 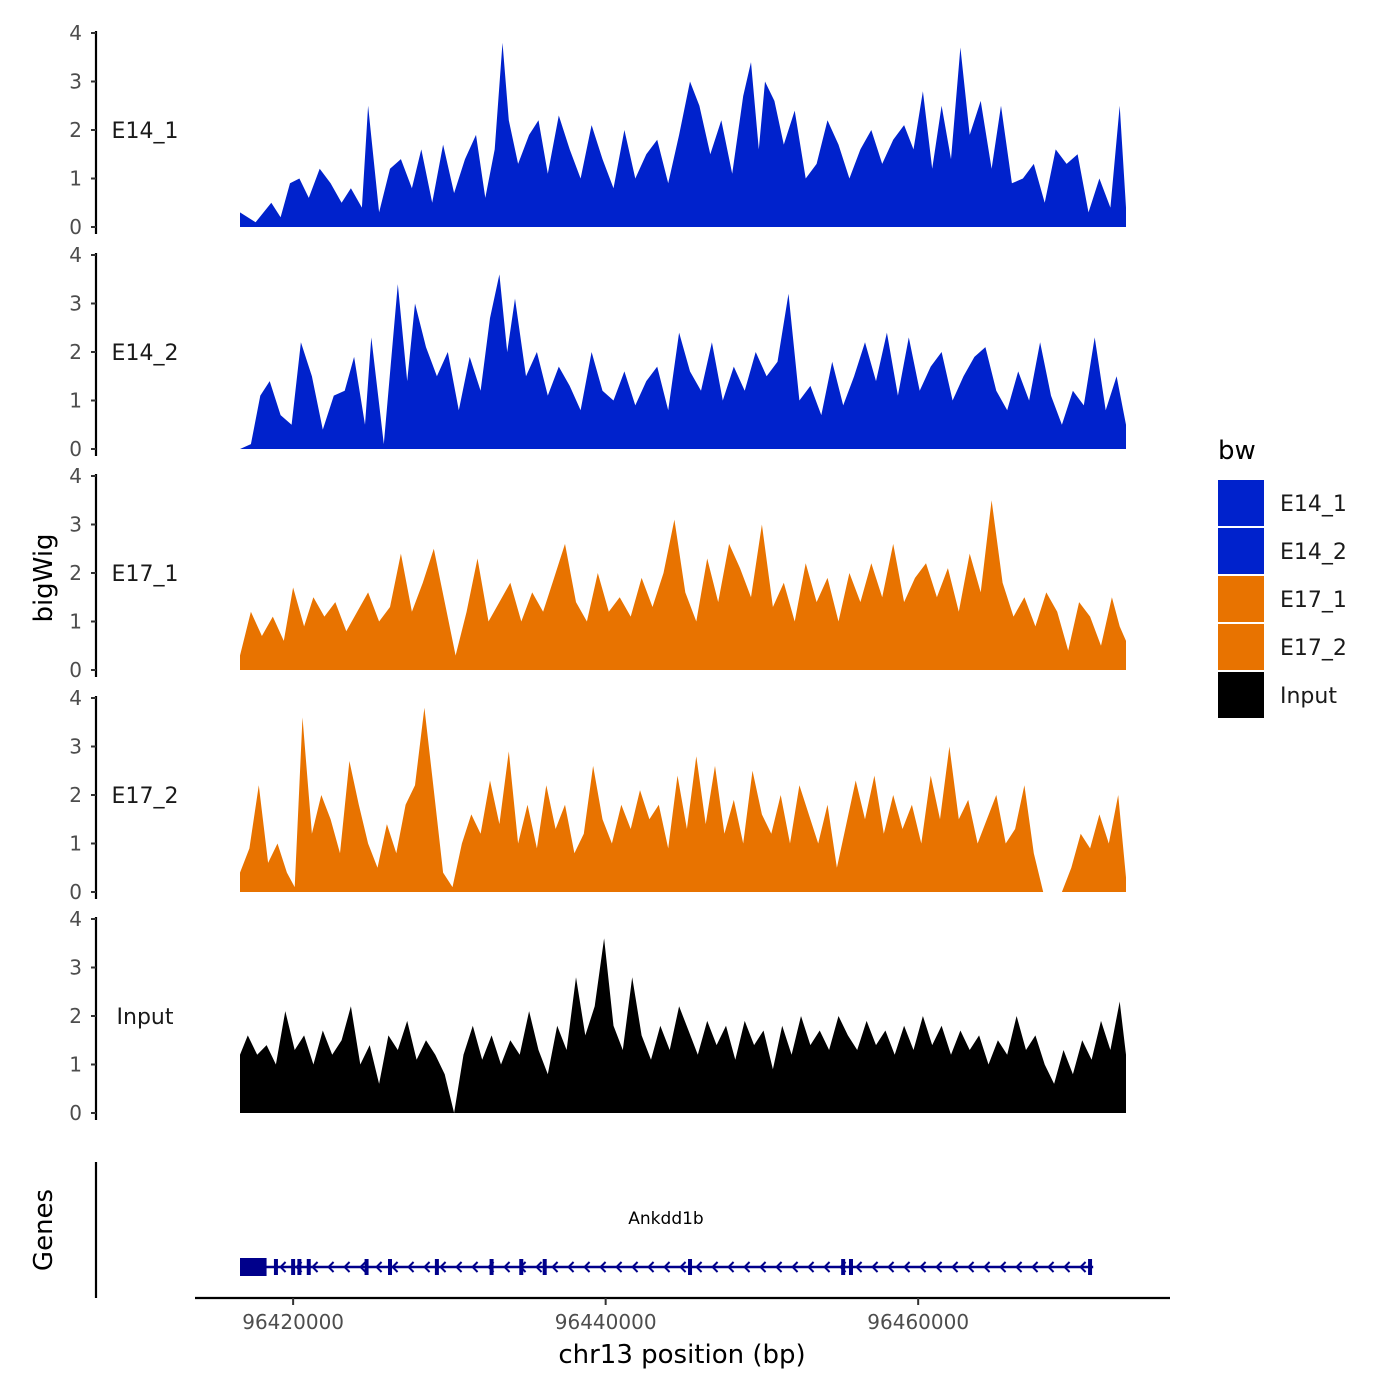 I want to click on legend-label: E17_1, so click(x=1313, y=600).